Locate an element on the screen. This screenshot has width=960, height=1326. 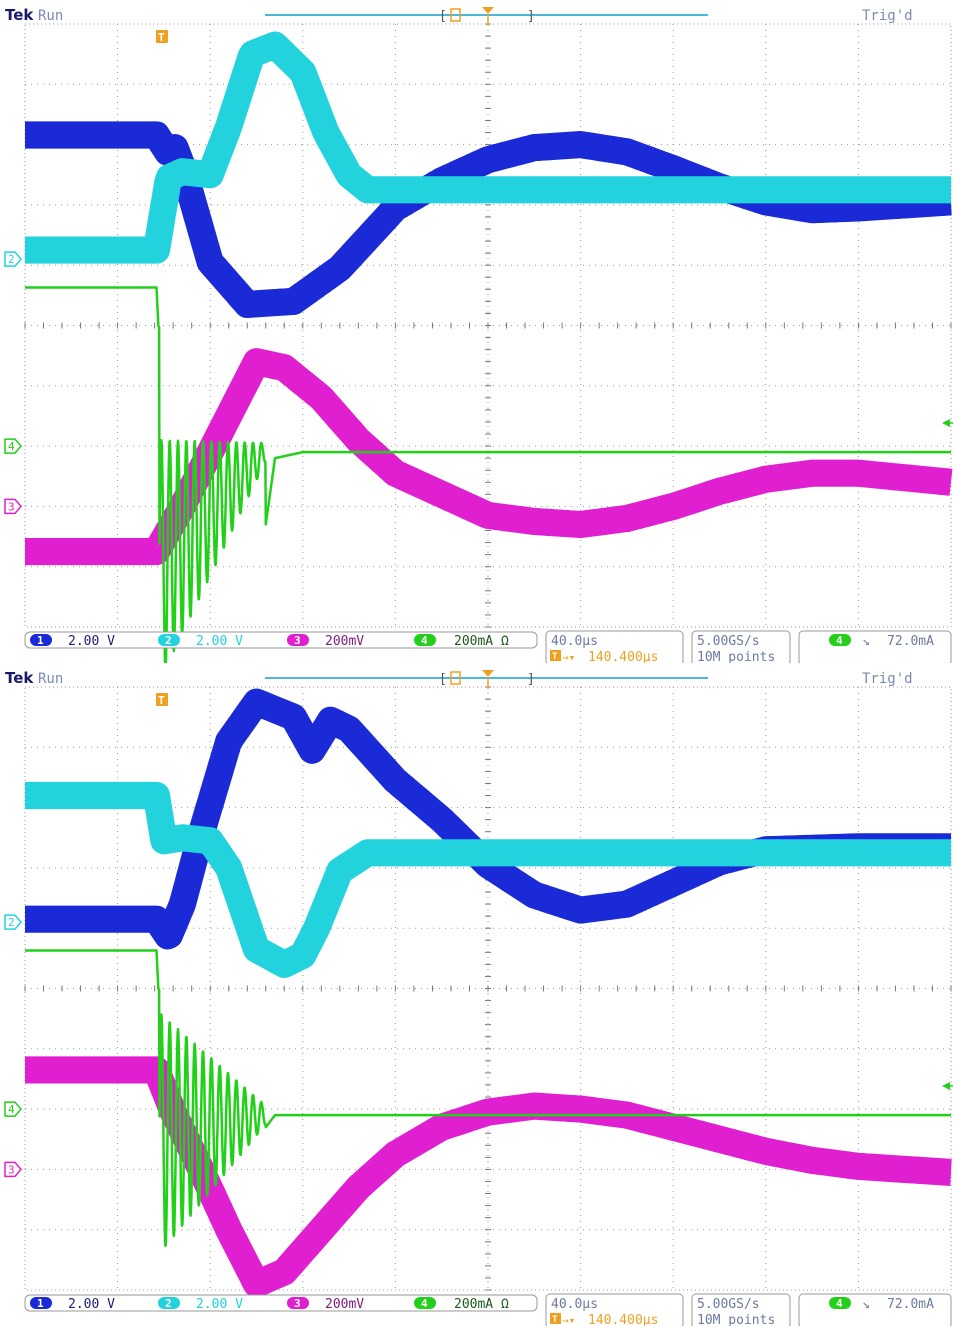
trace-ch2 is located at coordinates (486, 879).